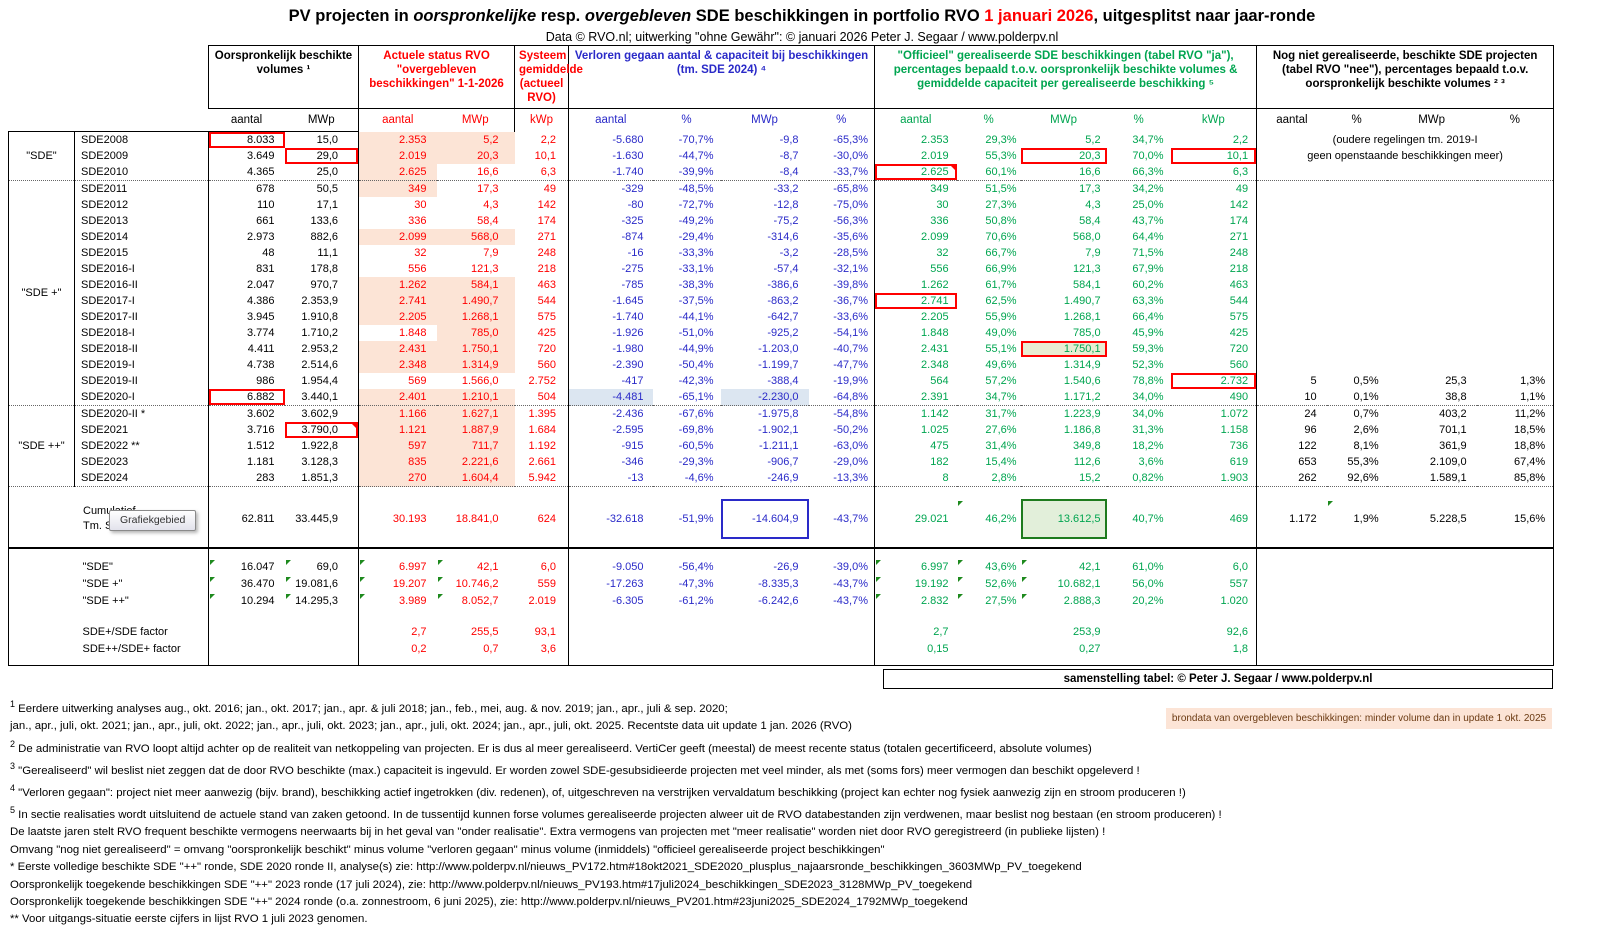 The height and width of the screenshot is (929, 1604). Describe the element at coordinates (1148, 349) in the screenshot. I see `cell-gerealiseerd-pct2: 59,3%` at that location.